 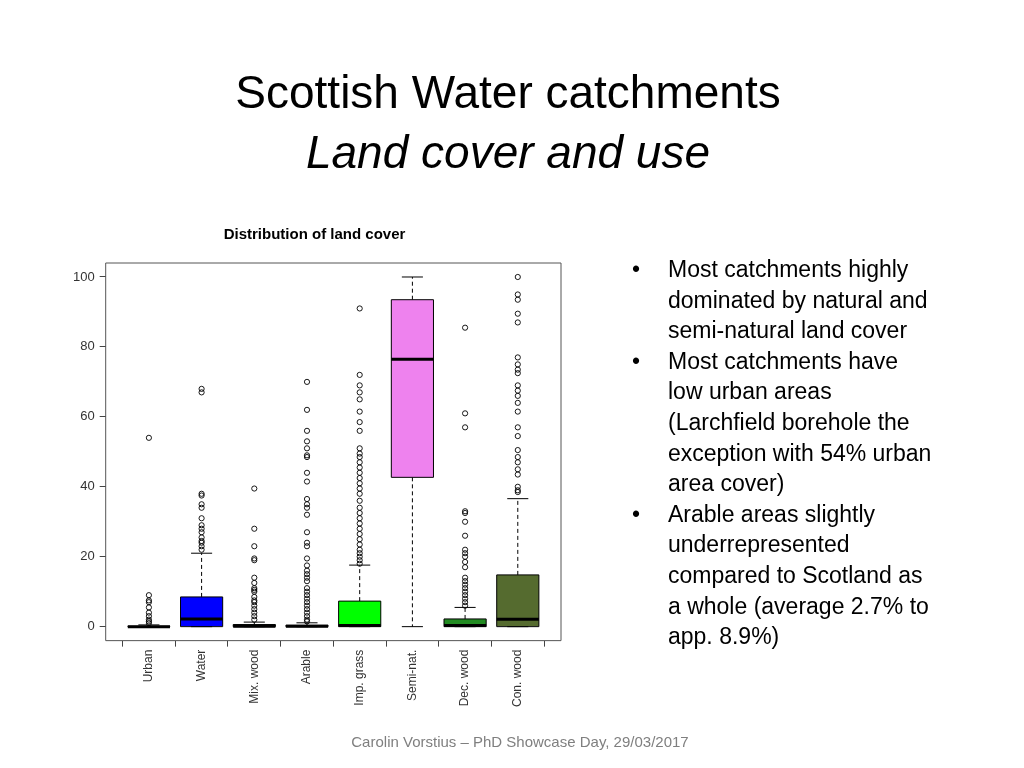 What do you see at coordinates (780, 300) in the screenshot?
I see `text: • Most catchments highly dominated by natural and semi-natural land cover` at bounding box center [780, 300].